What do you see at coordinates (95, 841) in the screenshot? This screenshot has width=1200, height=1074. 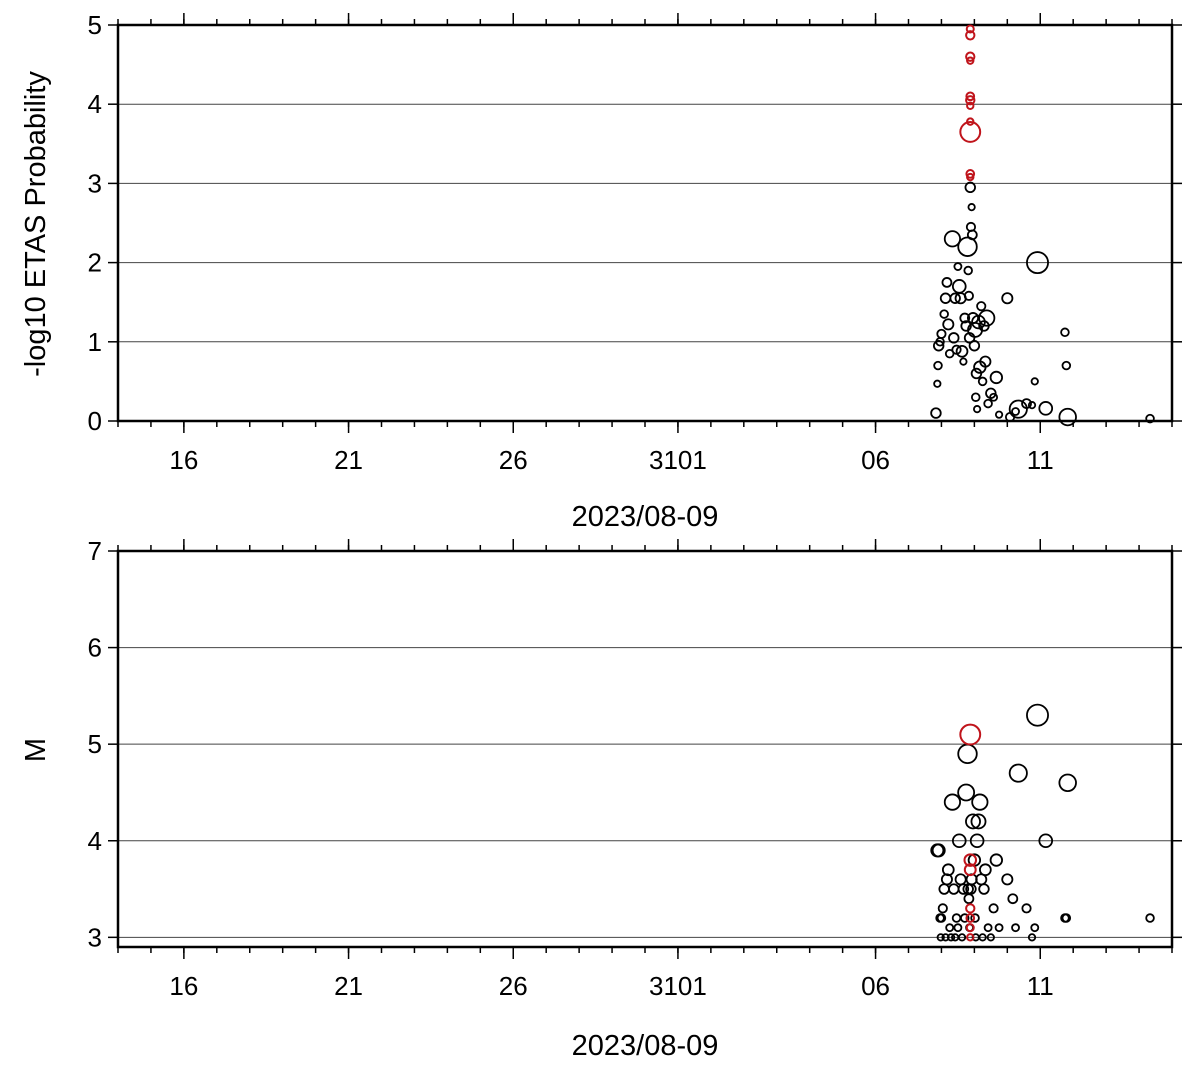 I see `bottom-y-tick-label: 4` at bounding box center [95, 841].